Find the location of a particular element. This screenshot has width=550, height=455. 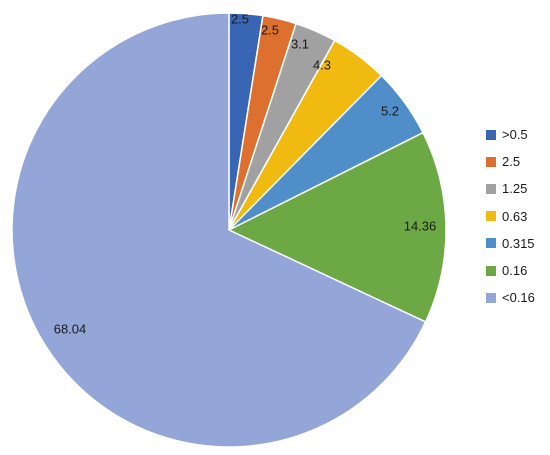

legend-label-2: 1.25 is located at coordinates (515, 189).